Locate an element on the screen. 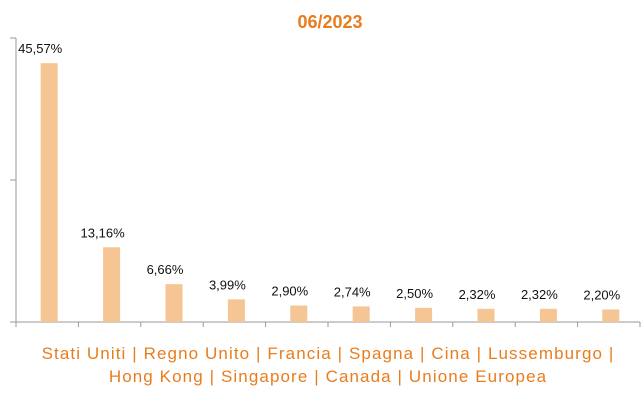  category-label: Canada is located at coordinates (358, 376).